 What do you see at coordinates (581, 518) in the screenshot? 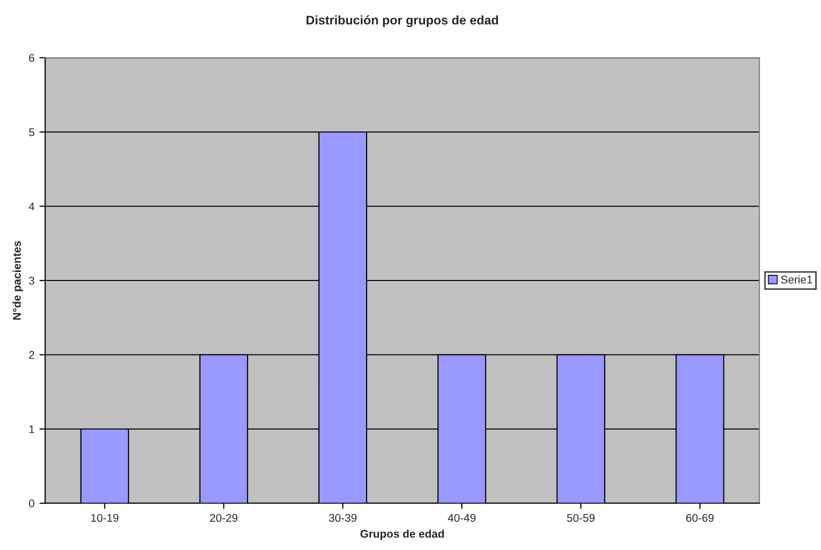
I see `x-tick-label: 50-59` at bounding box center [581, 518].